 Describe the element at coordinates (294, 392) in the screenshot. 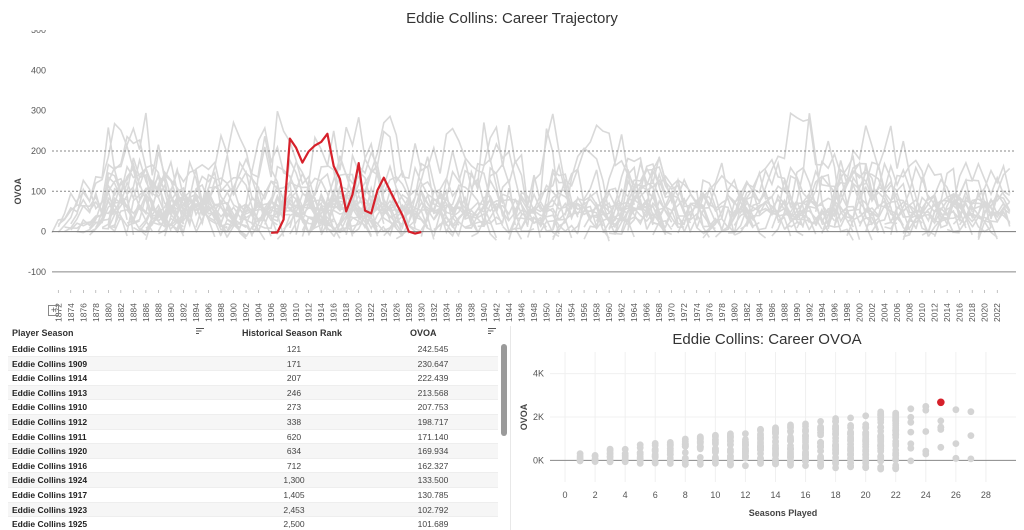

I see `cell-historical-rank: 246` at that location.